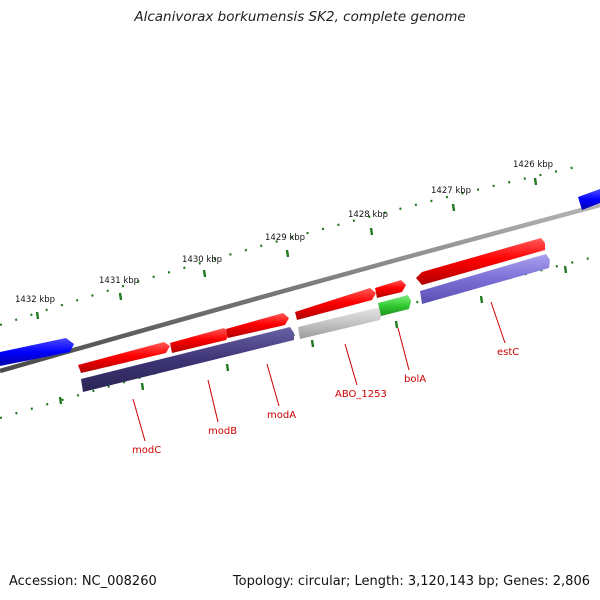 This screenshot has width=600, height=600. I want to click on tick-label-1430: 1430 kbp, so click(202, 260).